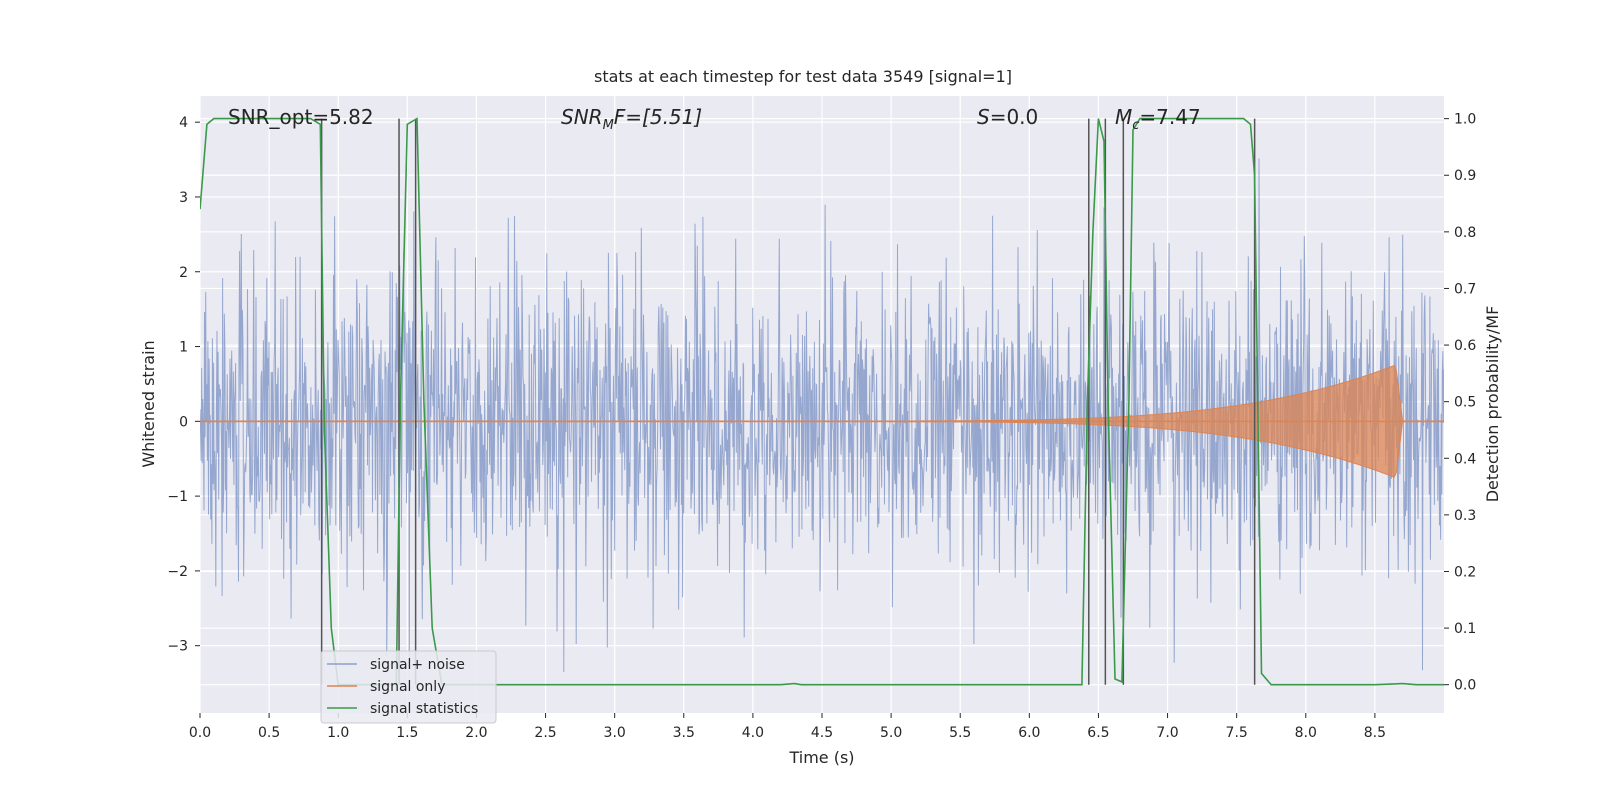 Image resolution: width=1600 pixels, height=800 pixels. Describe the element at coordinates (1465, 233) in the screenshot. I see `right-y-tick-label: 0.8` at that location.